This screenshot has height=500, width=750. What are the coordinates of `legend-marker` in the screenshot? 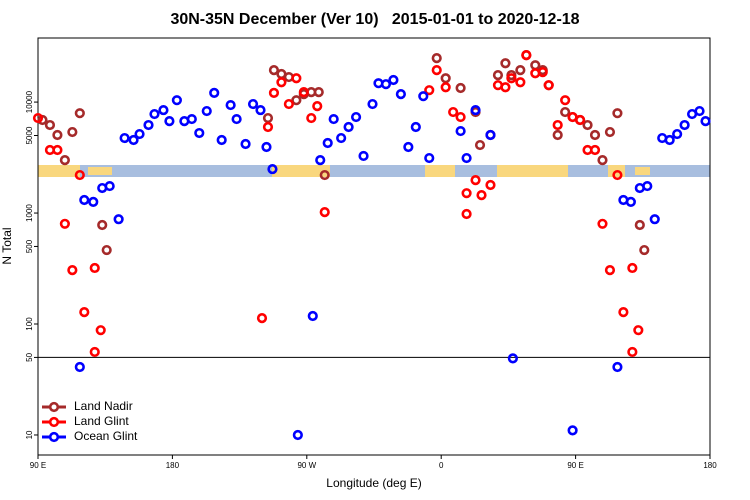 It's located at (54, 407).